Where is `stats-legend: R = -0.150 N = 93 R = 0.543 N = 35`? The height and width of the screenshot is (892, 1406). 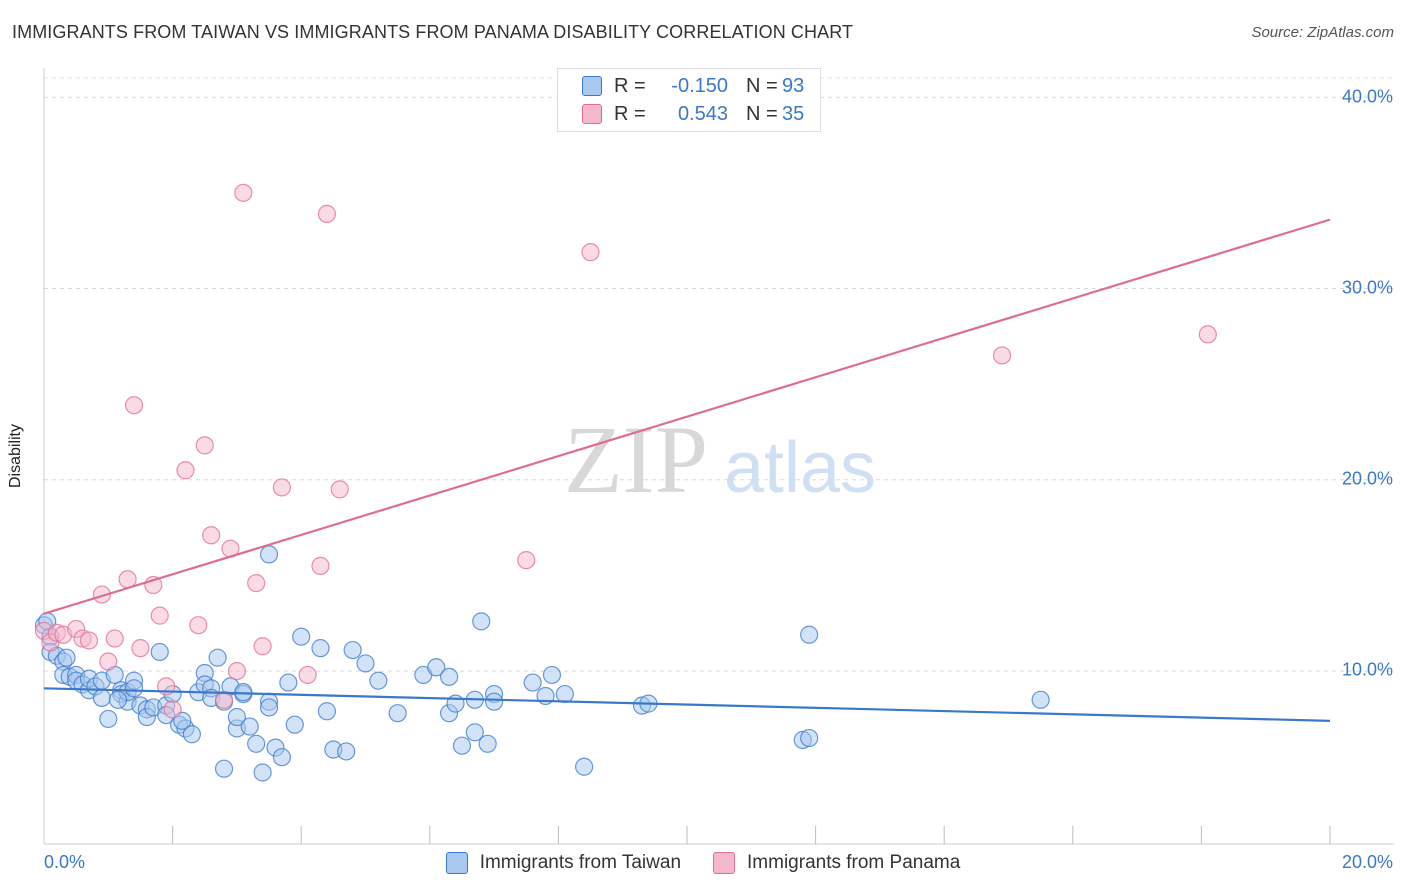 stats-legend: R = -0.150 N = 93 R = 0.543 N = 35 is located at coordinates (689, 100).